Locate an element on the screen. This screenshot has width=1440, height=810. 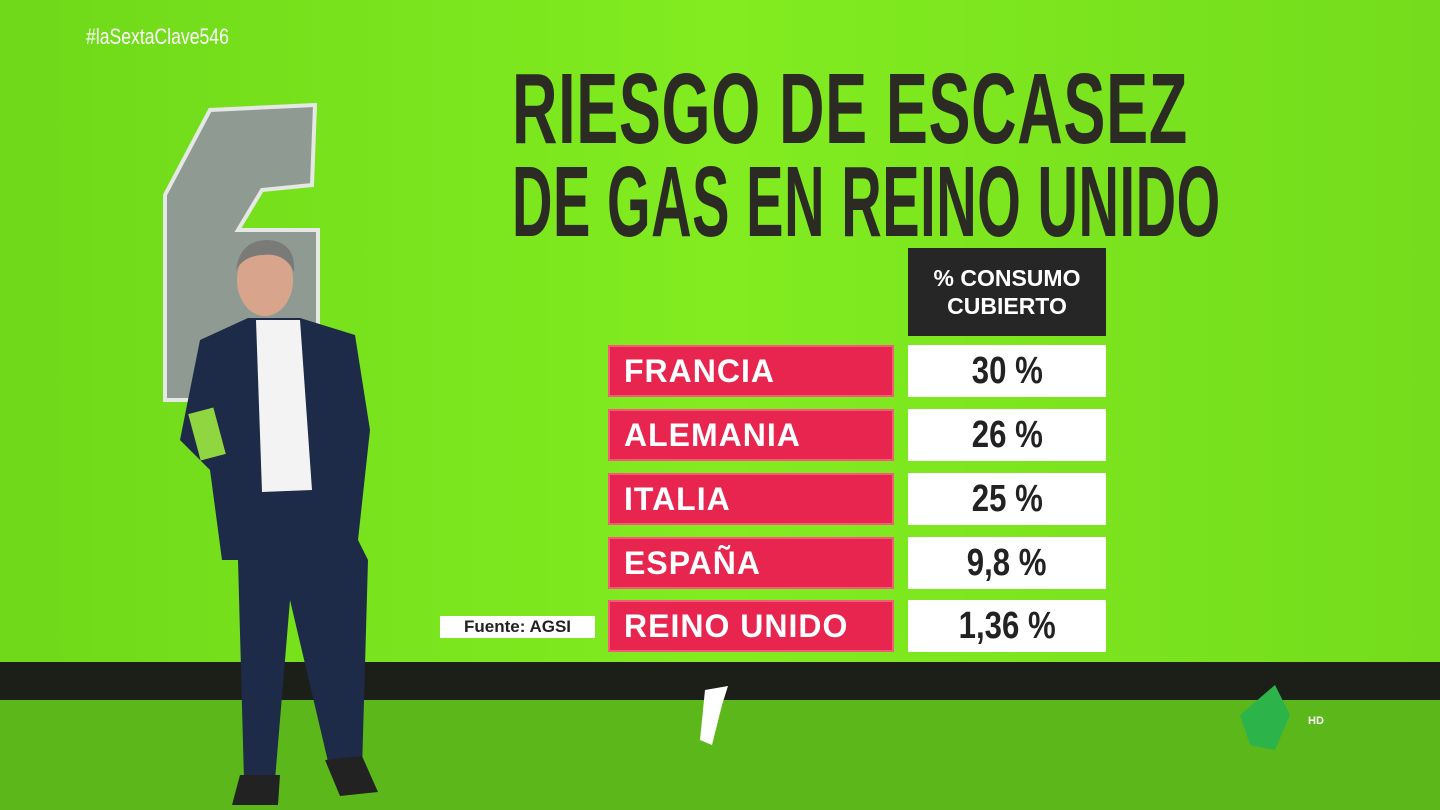
source: Fuente: AGSI is located at coordinates (517, 627).